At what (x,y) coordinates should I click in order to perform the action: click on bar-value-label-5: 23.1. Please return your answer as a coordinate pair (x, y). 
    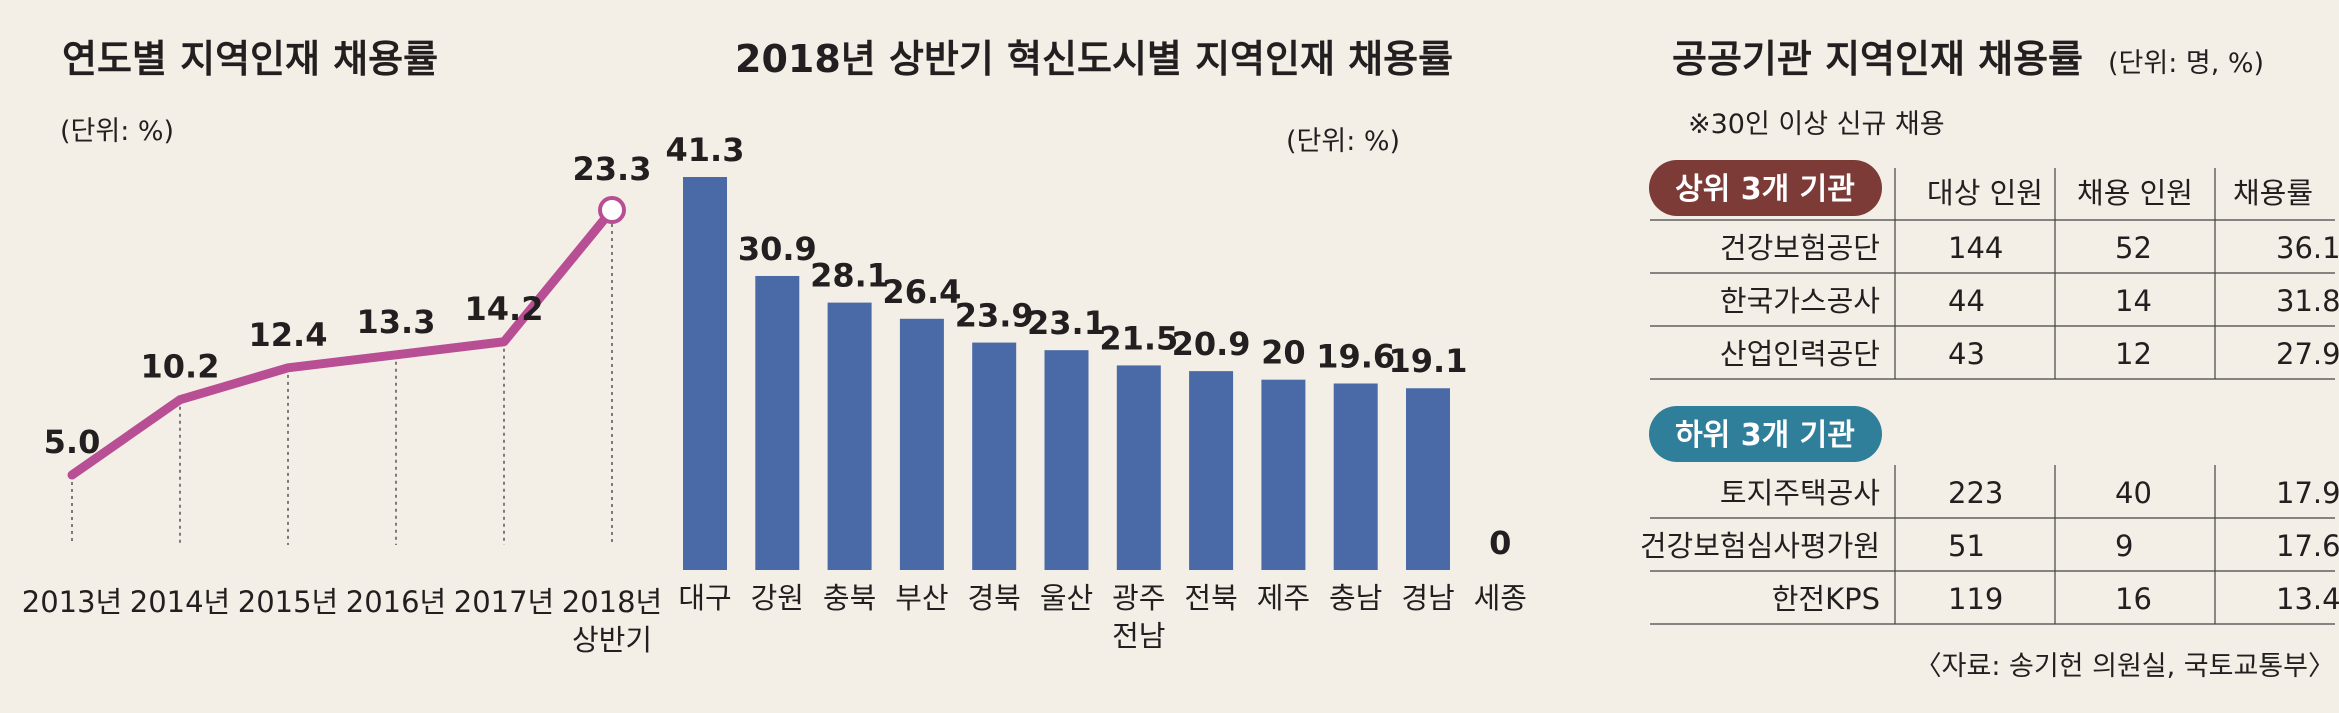
    Looking at the image, I should click on (1066, 323).